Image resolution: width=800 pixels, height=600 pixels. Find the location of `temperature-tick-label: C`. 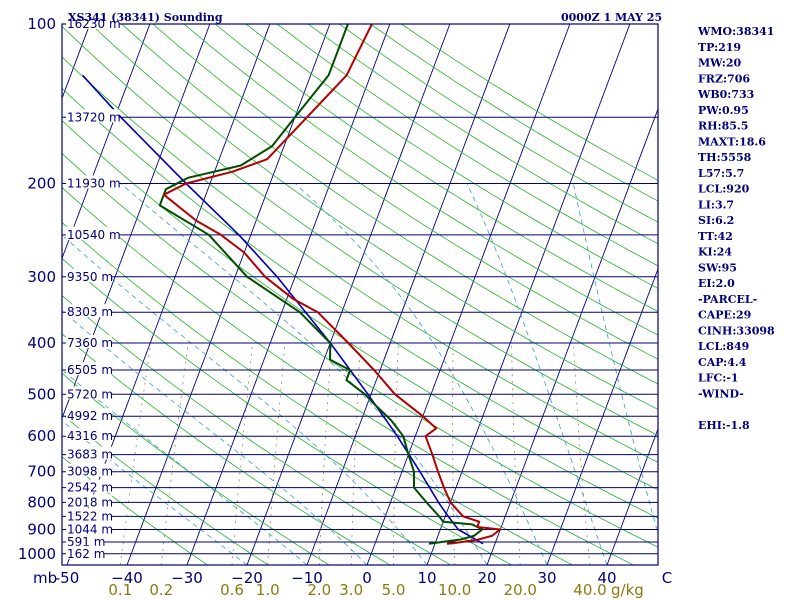

temperature-tick-label: C is located at coordinates (667, 578).